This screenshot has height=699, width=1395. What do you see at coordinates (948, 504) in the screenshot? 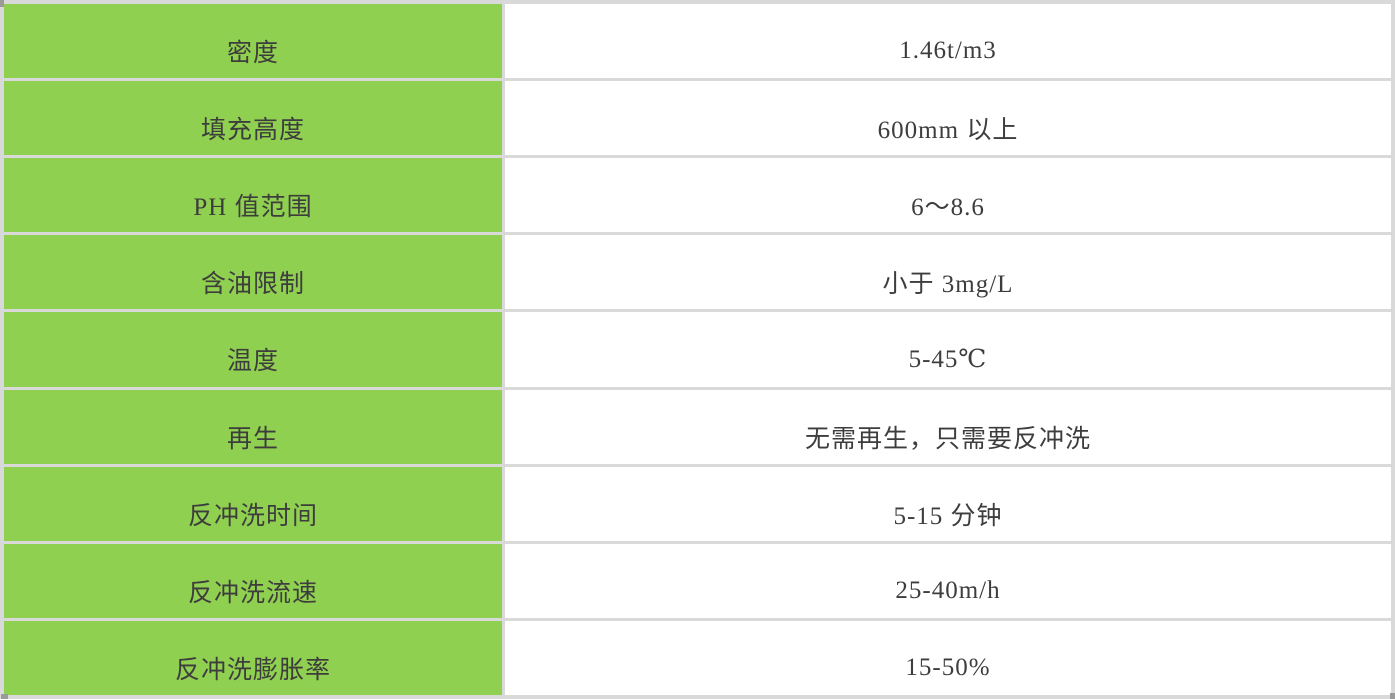
I see `spec-value-backwash-time: 5-15 分钟` at bounding box center [948, 504].